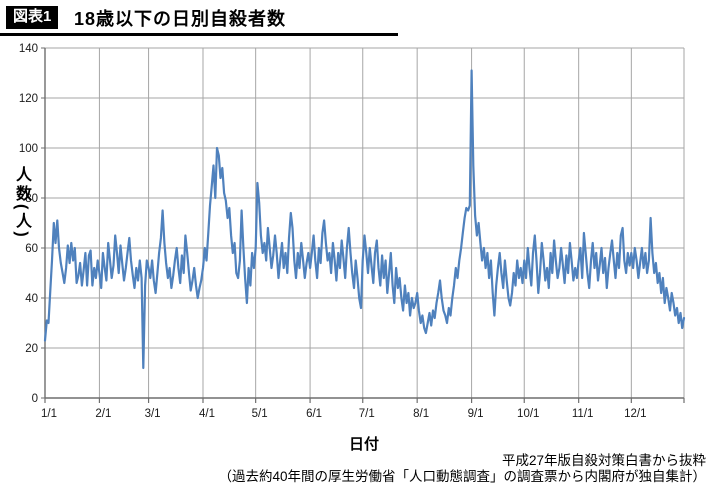 This screenshot has height=491, width=710. Describe the element at coordinates (207, 414) in the screenshot. I see `x-tick-label: 4/1` at that location.